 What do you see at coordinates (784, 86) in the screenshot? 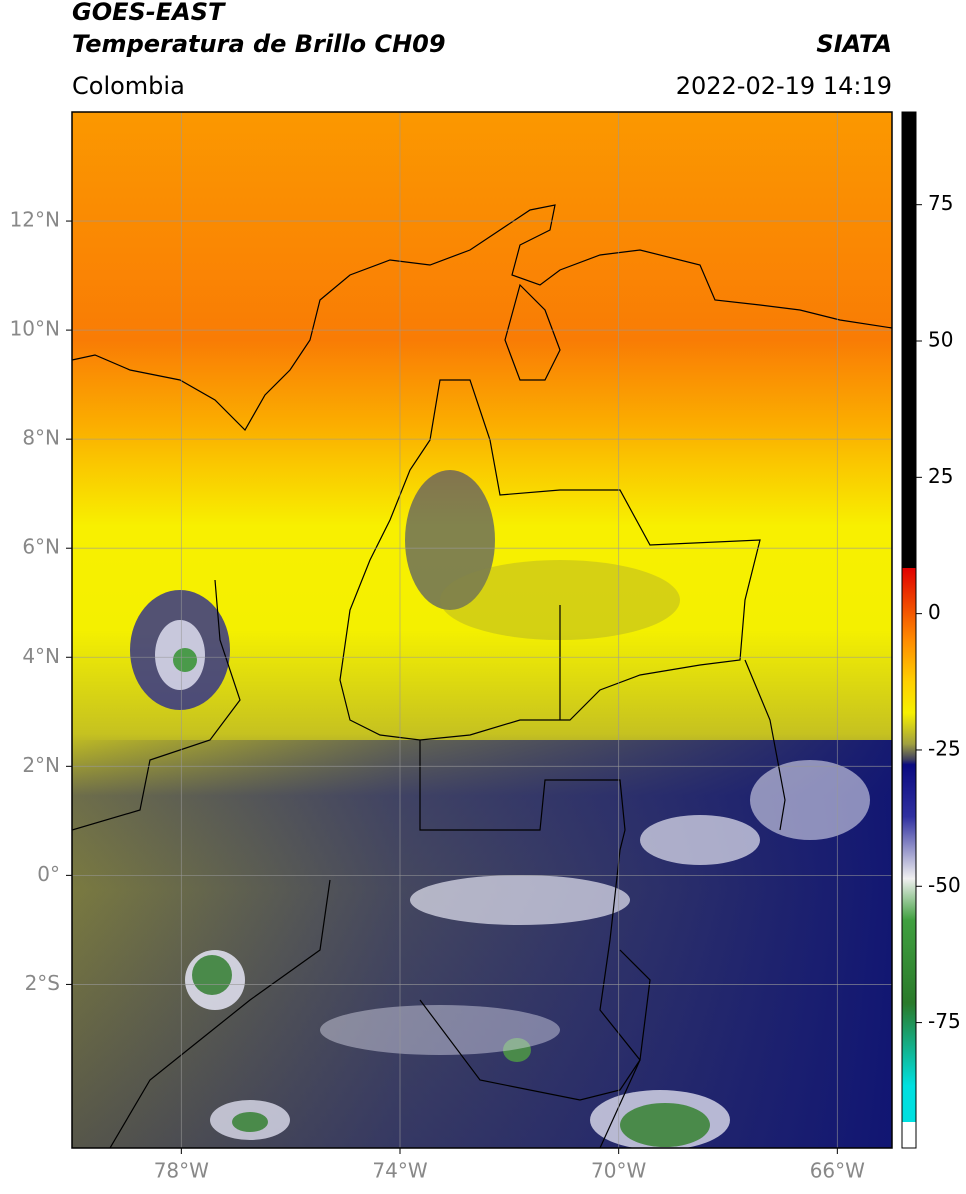
I see `datetime: 2022-02-19 14:19` at bounding box center [784, 86].